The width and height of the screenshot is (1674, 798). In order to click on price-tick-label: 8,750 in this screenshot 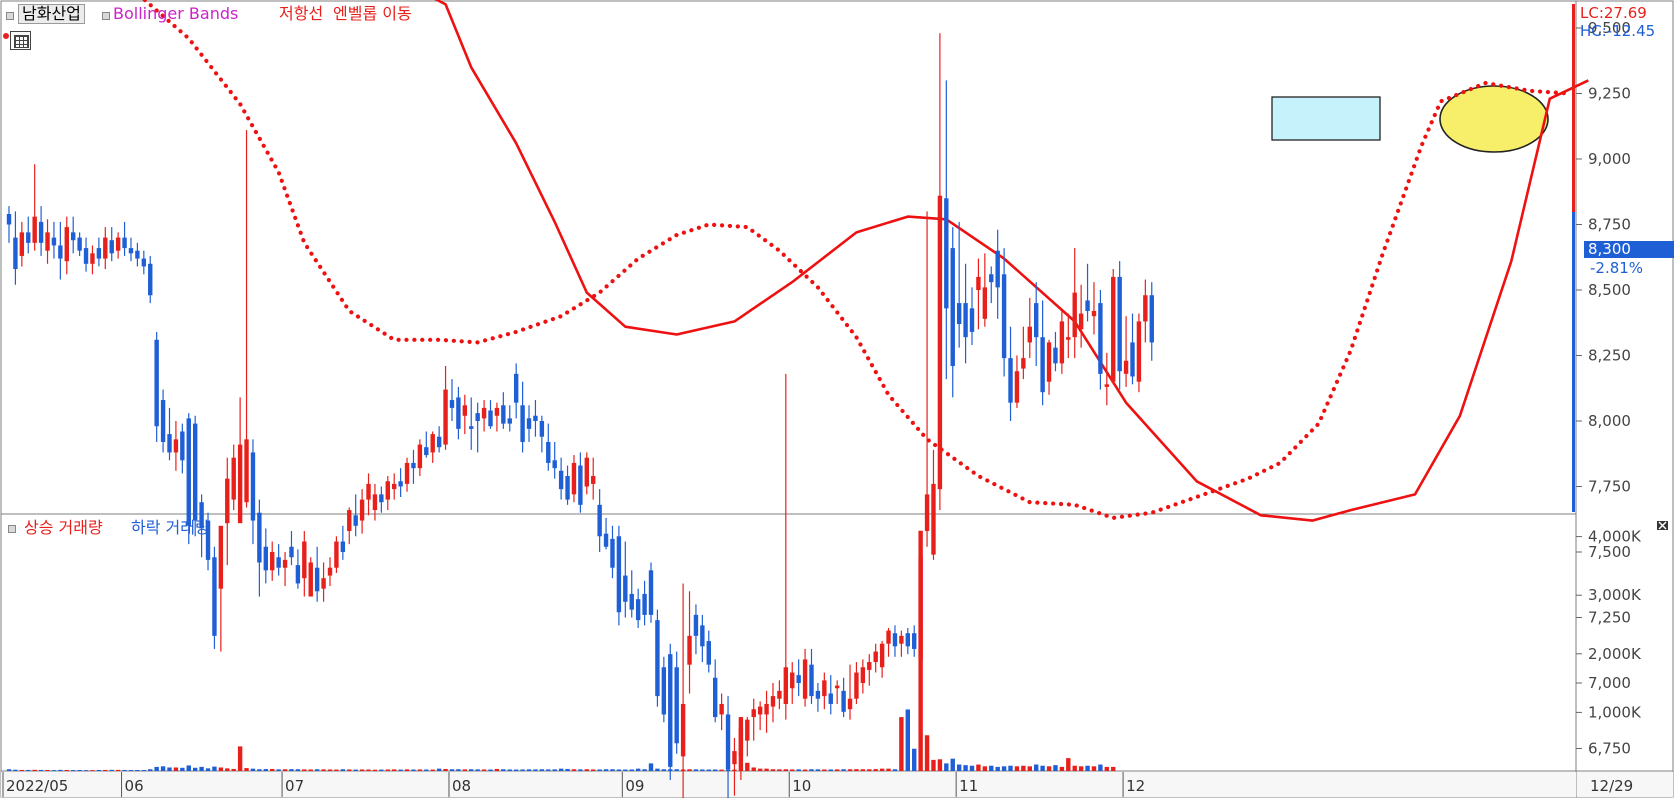, I will do `click(1609, 225)`.